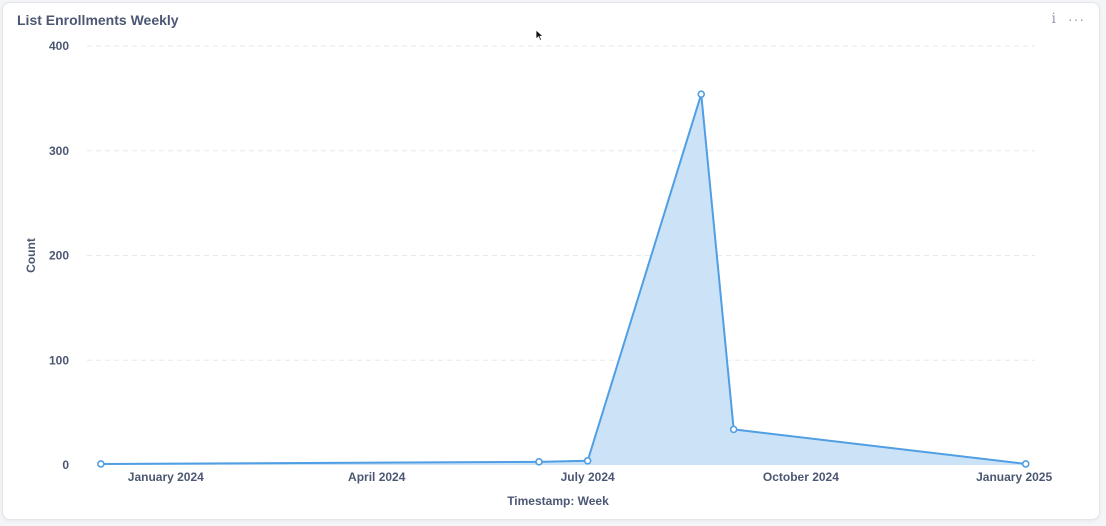 This screenshot has height=526, width=1106. What do you see at coordinates (65, 465) in the screenshot?
I see `y-tick-label: 0` at bounding box center [65, 465].